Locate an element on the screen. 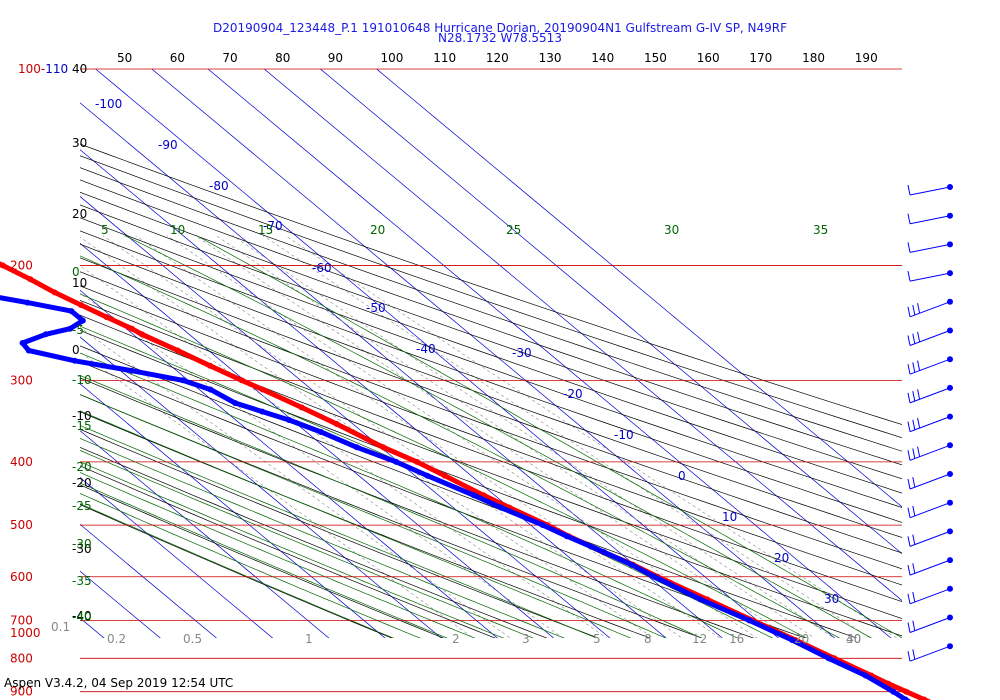 The height and width of the screenshot is (700, 1000). isotherm-label: 0 is located at coordinates (682, 476).